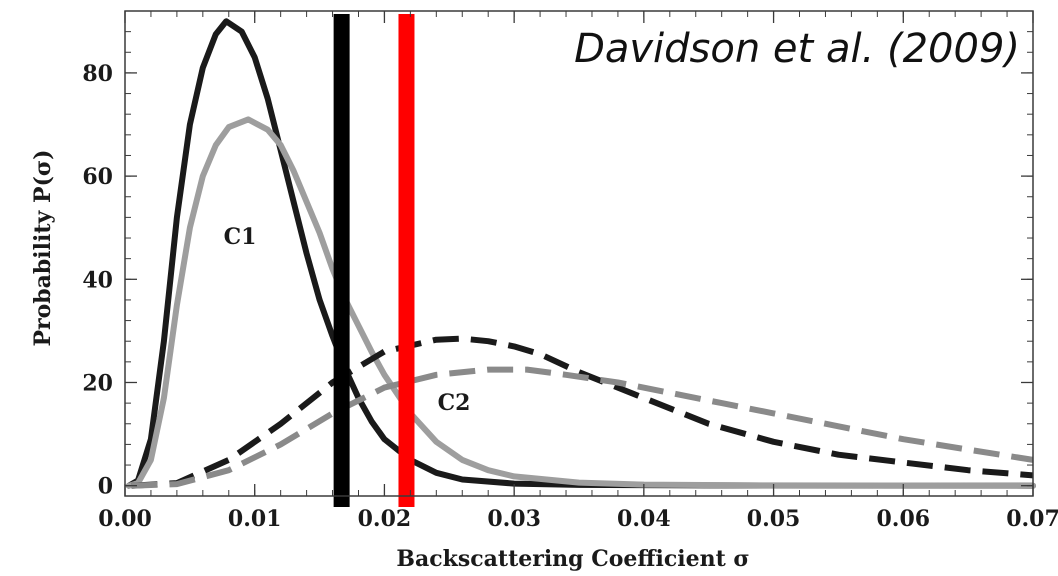 The width and height of the screenshot is (1058, 576). Describe the element at coordinates (514, 519) in the screenshot. I see `x-tick-label: 0.03` at that location.